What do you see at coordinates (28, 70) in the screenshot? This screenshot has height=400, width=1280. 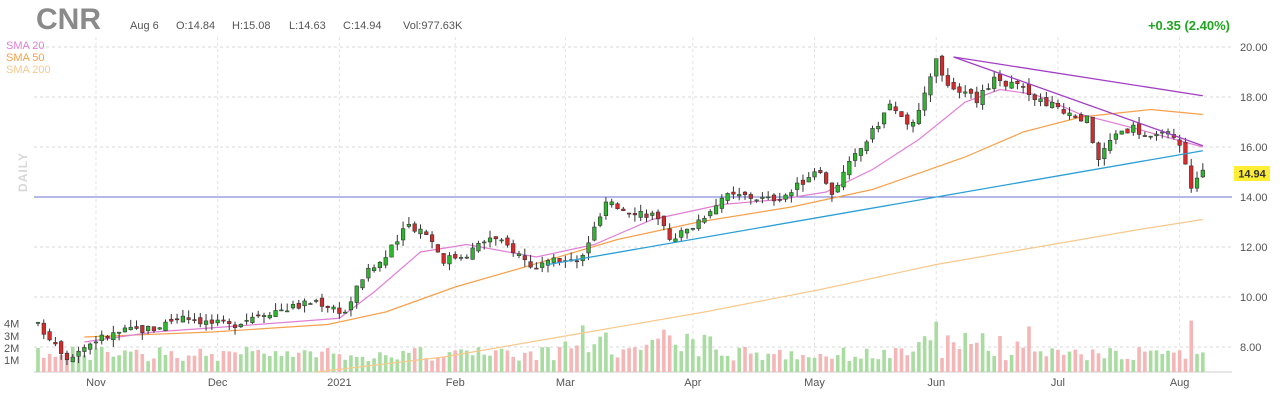 I see `legend-sma-200: SMA 200` at bounding box center [28, 70].